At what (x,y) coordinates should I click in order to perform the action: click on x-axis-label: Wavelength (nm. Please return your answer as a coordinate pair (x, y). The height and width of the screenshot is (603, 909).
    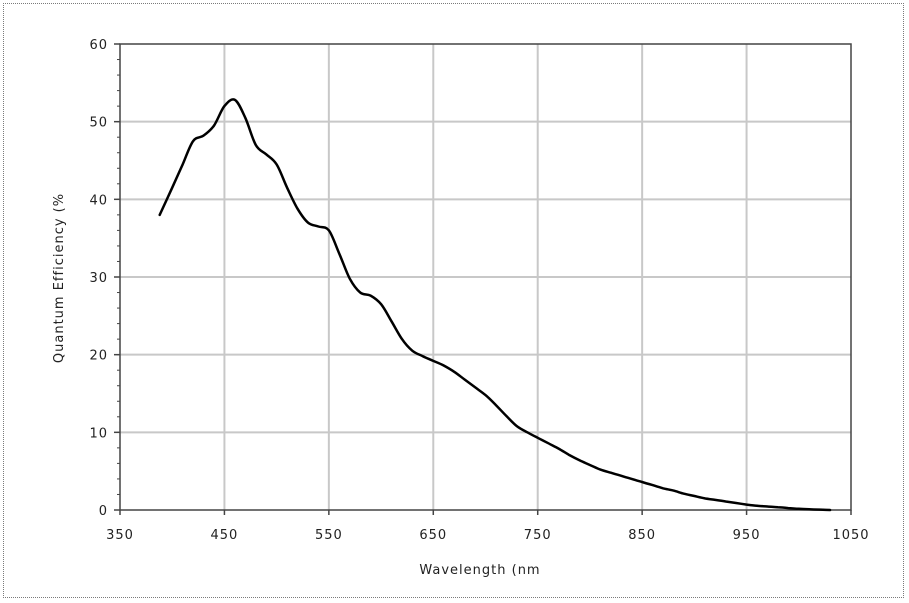
    Looking at the image, I should click on (479, 570).